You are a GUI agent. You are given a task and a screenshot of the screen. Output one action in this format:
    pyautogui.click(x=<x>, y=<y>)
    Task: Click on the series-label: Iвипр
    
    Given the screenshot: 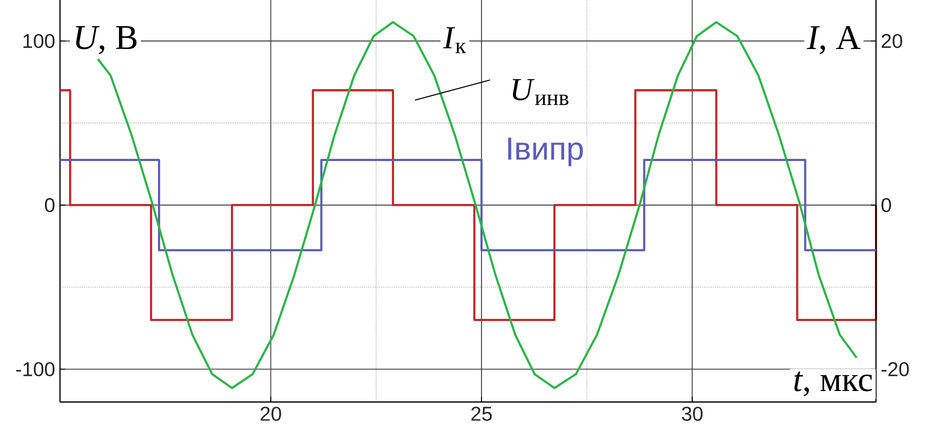 What is the action you would take?
    pyautogui.click(x=545, y=152)
    